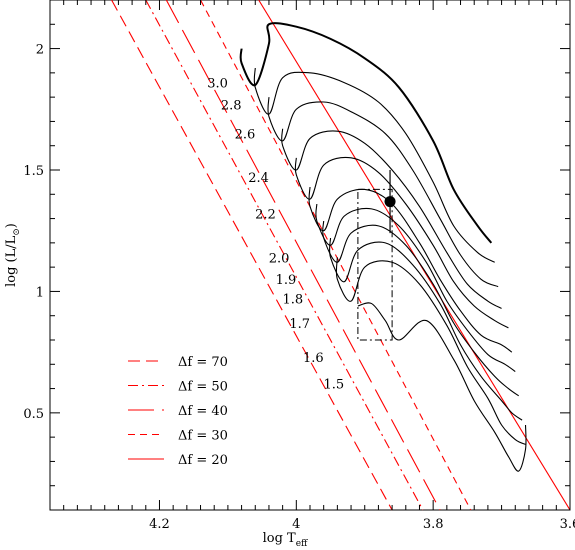 The height and width of the screenshot is (550, 575). What do you see at coordinates (433, 524) in the screenshot?
I see `x-tick-label: 3.8` at bounding box center [433, 524].